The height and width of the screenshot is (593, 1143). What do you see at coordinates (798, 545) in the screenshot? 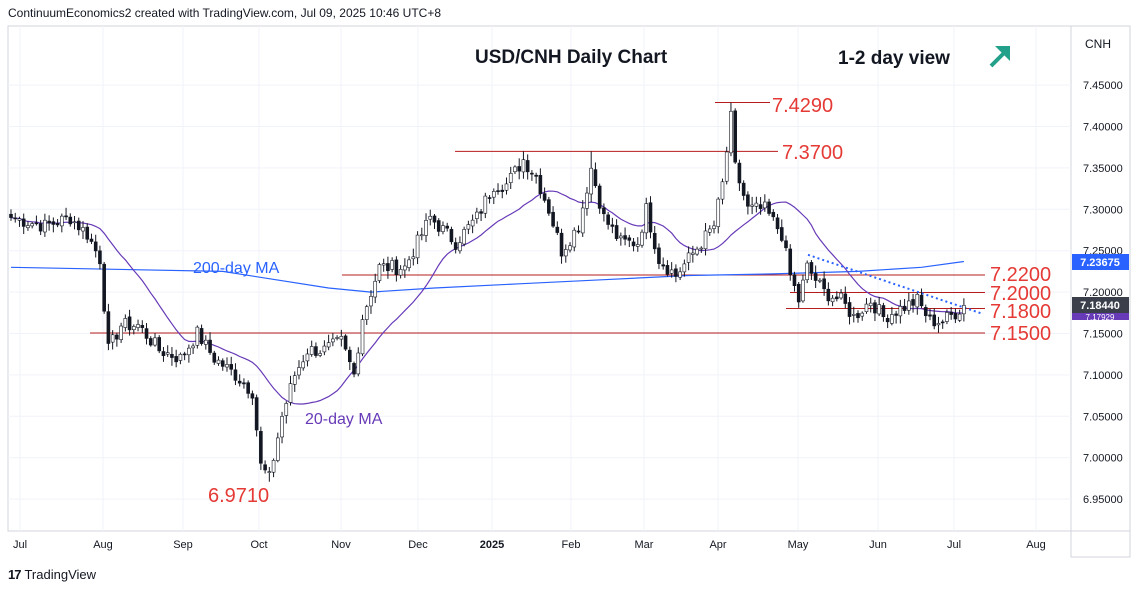
I see `x-tick-label: May` at bounding box center [798, 545].